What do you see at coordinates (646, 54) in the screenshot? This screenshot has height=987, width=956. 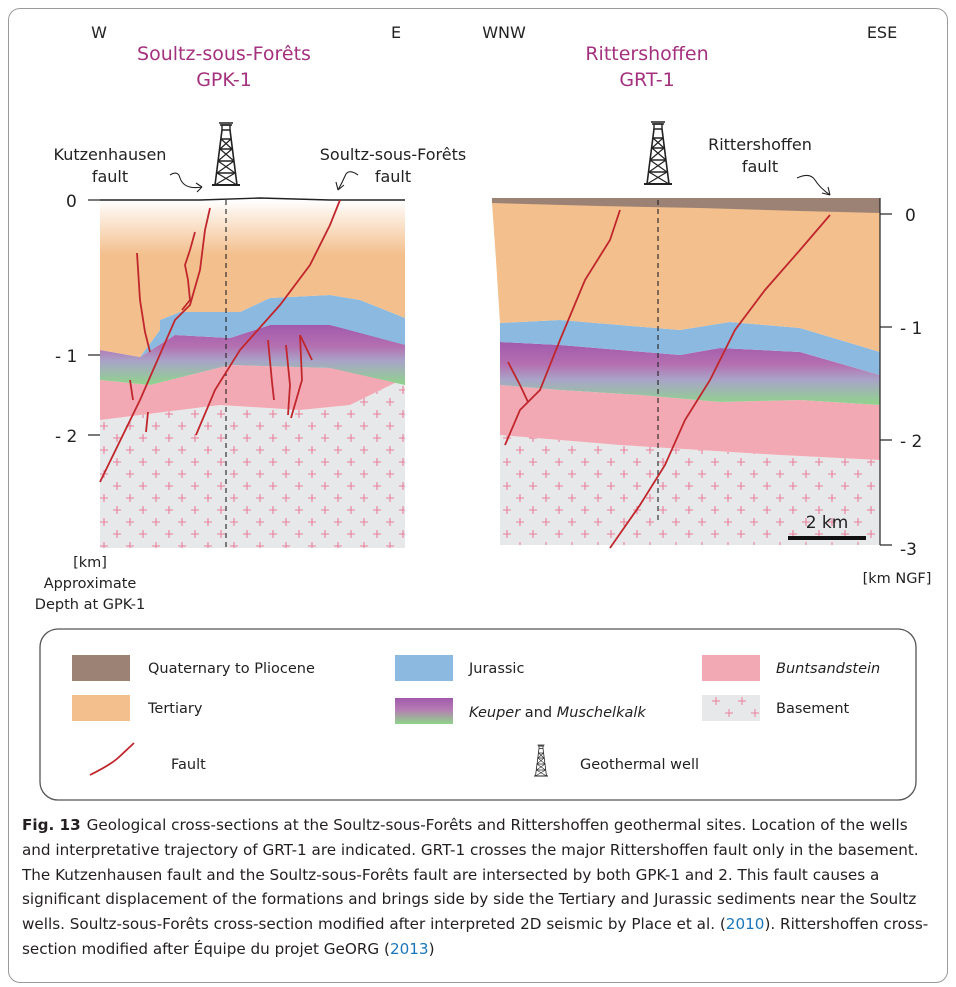 I see `right-well-site-title: Rittershoffen` at bounding box center [646, 54].